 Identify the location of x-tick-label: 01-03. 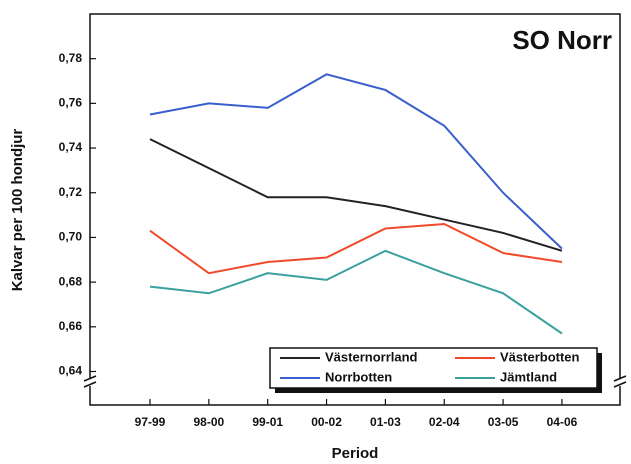
(385, 422).